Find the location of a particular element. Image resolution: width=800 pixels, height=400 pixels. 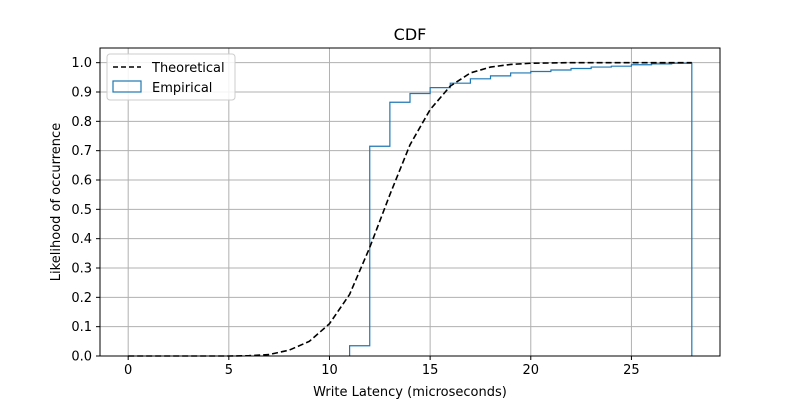

y-tick-label: 0.2 is located at coordinates (81, 298).